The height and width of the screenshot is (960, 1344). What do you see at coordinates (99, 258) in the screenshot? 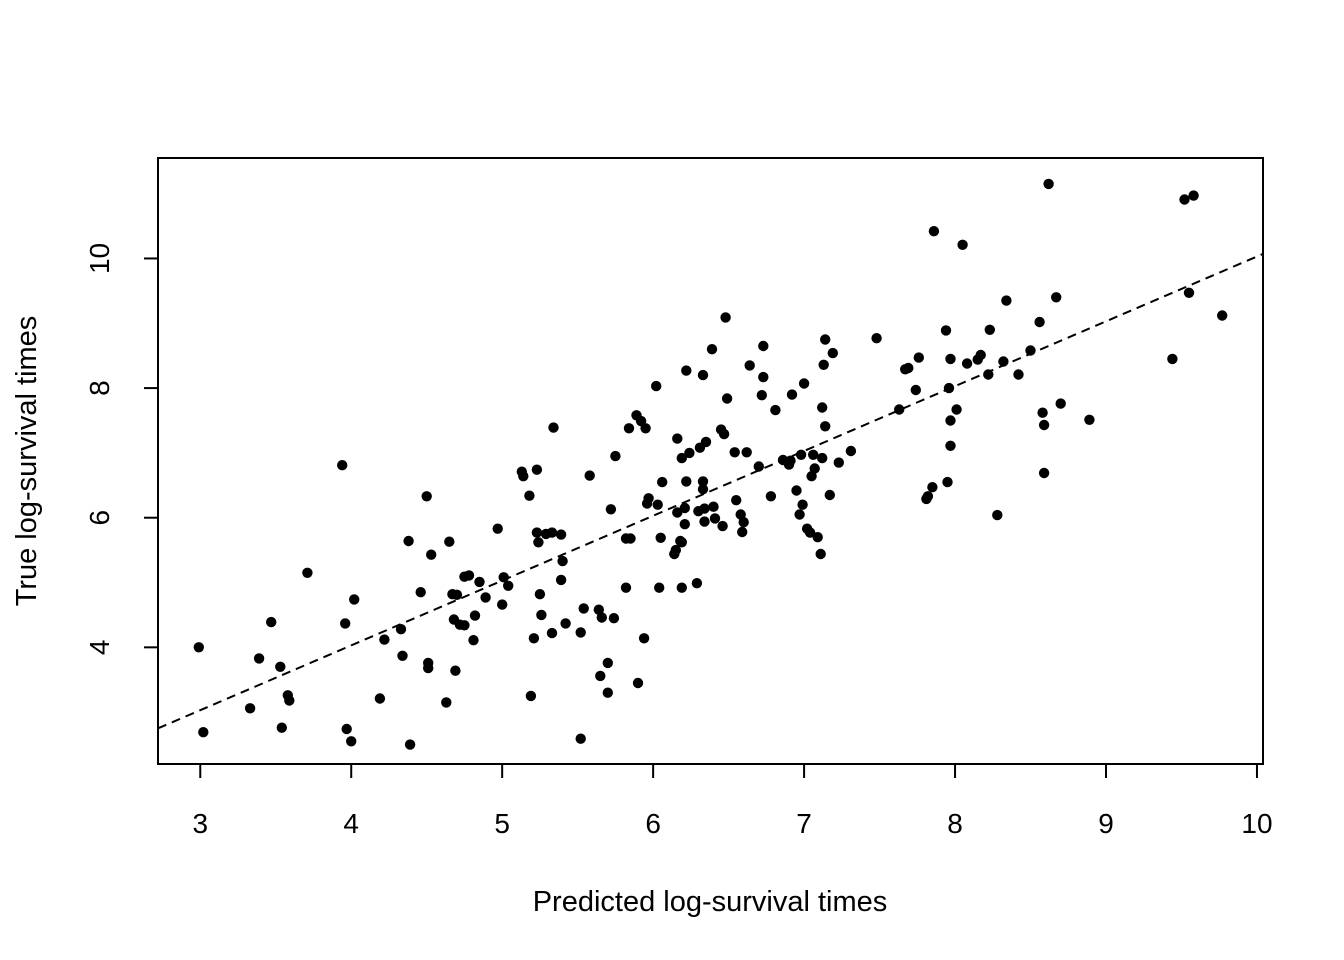
I see `y-tick-label: 10` at bounding box center [99, 258].